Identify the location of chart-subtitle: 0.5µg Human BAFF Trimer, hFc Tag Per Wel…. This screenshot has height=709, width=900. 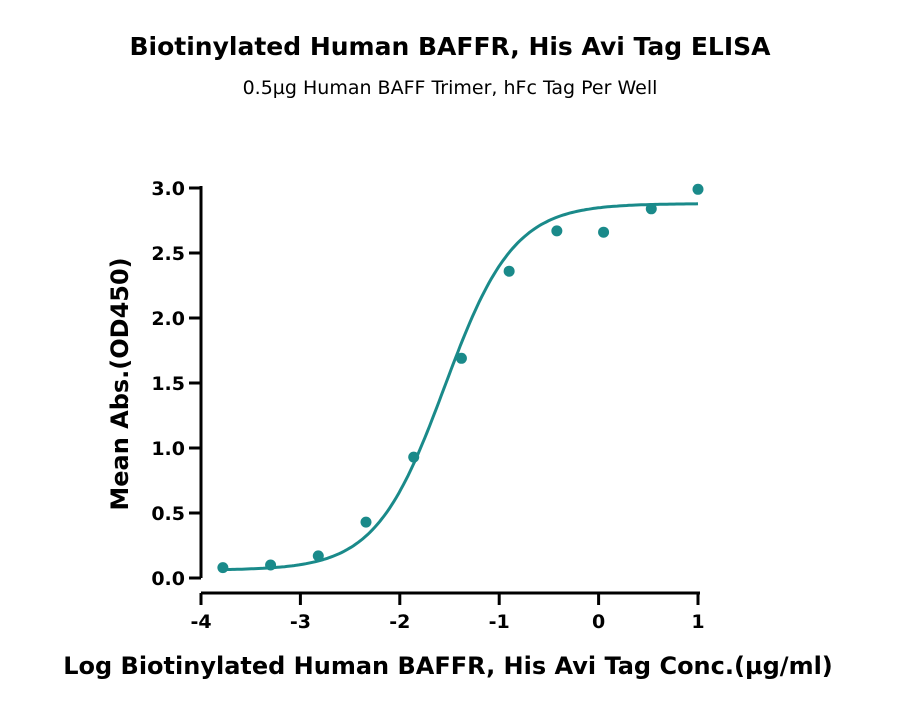
(450, 88).